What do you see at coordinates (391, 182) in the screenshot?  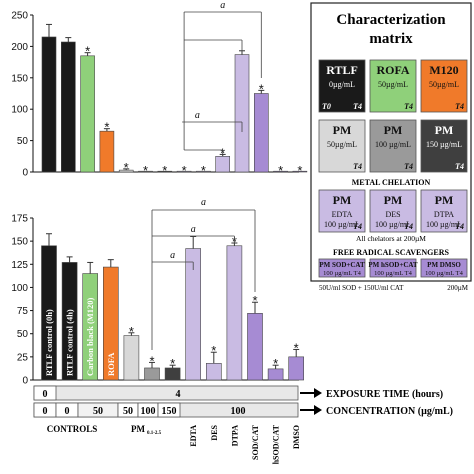 I see `chelation-title: METAL CHELATION` at bounding box center [391, 182].